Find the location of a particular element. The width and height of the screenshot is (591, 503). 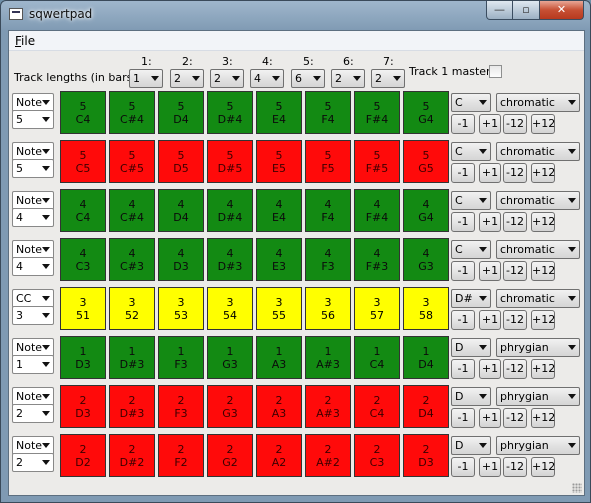

pad-cell: 2 D2 is located at coordinates (83, 455).